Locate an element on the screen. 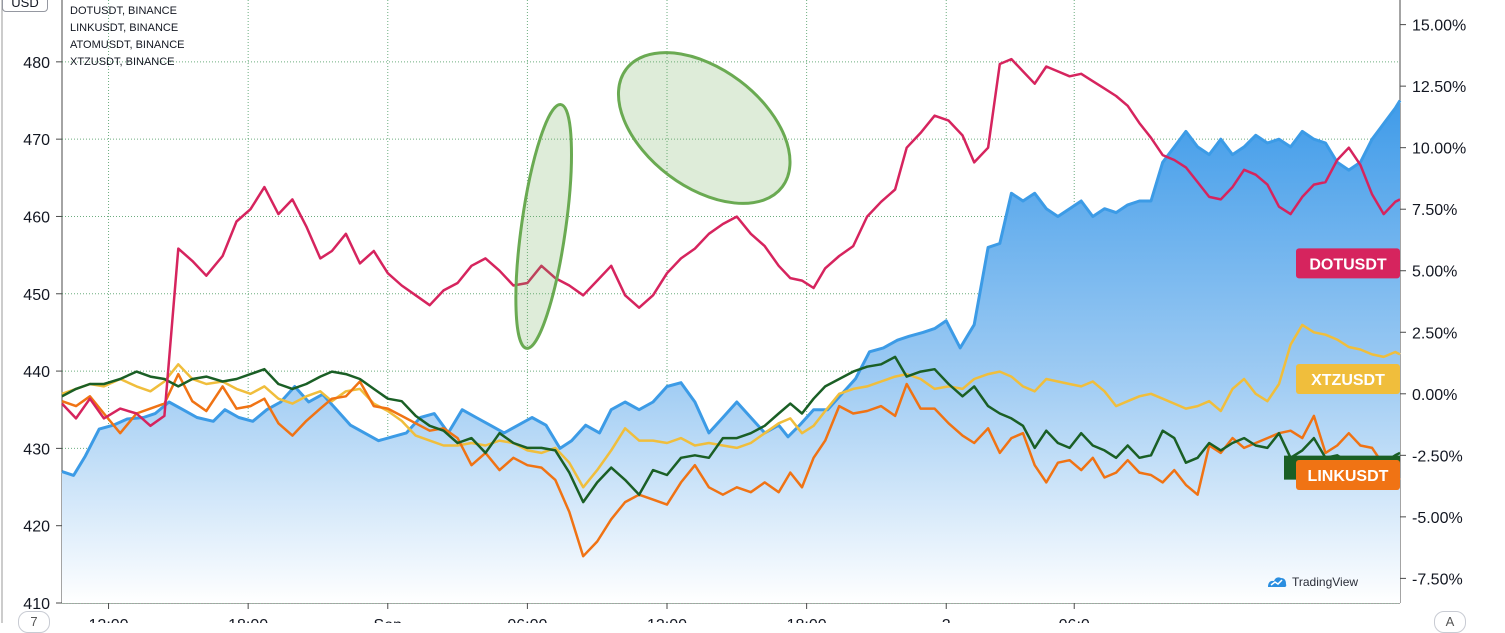  scale-options-button: A is located at coordinates (1450, 622).